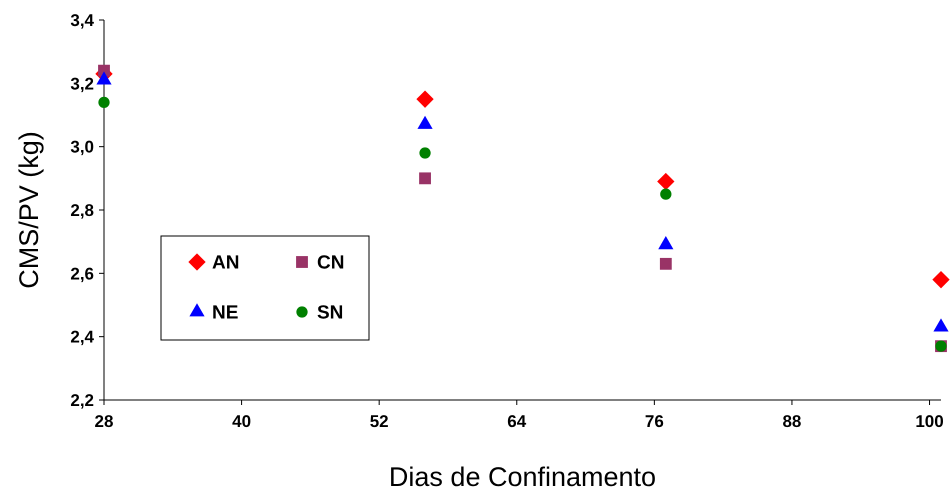 The height and width of the screenshot is (498, 951). I want to click on y-tick-label: 3,0, so click(82, 147).